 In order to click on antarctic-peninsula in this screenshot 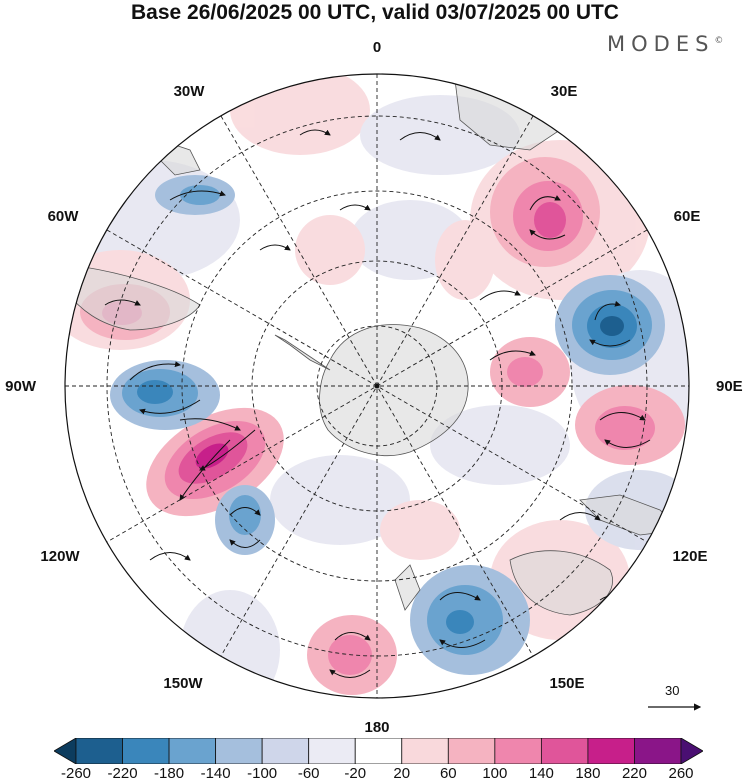, I will do `click(302, 352)`.